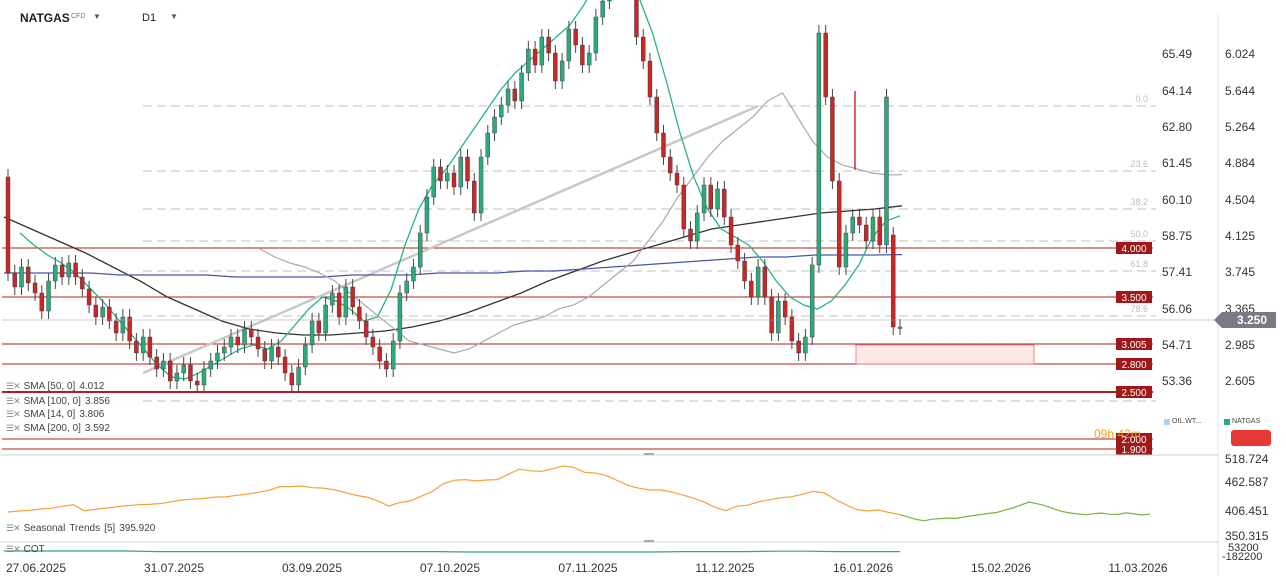 The height and width of the screenshot is (583, 1286). I want to click on seasonal-axis-tick: 406.451, so click(1247, 511).